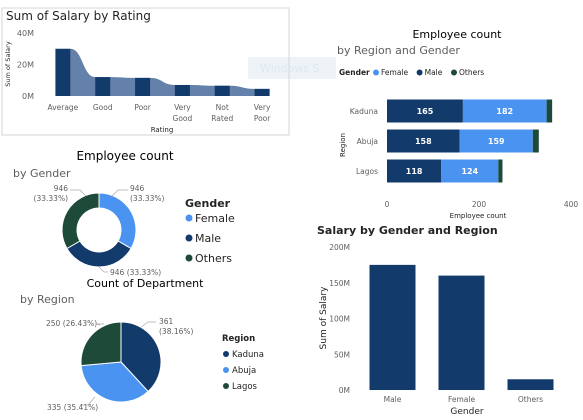  What do you see at coordinates (339, 247) in the screenshot?
I see `salary-gender-ytick: 200M` at bounding box center [339, 247].